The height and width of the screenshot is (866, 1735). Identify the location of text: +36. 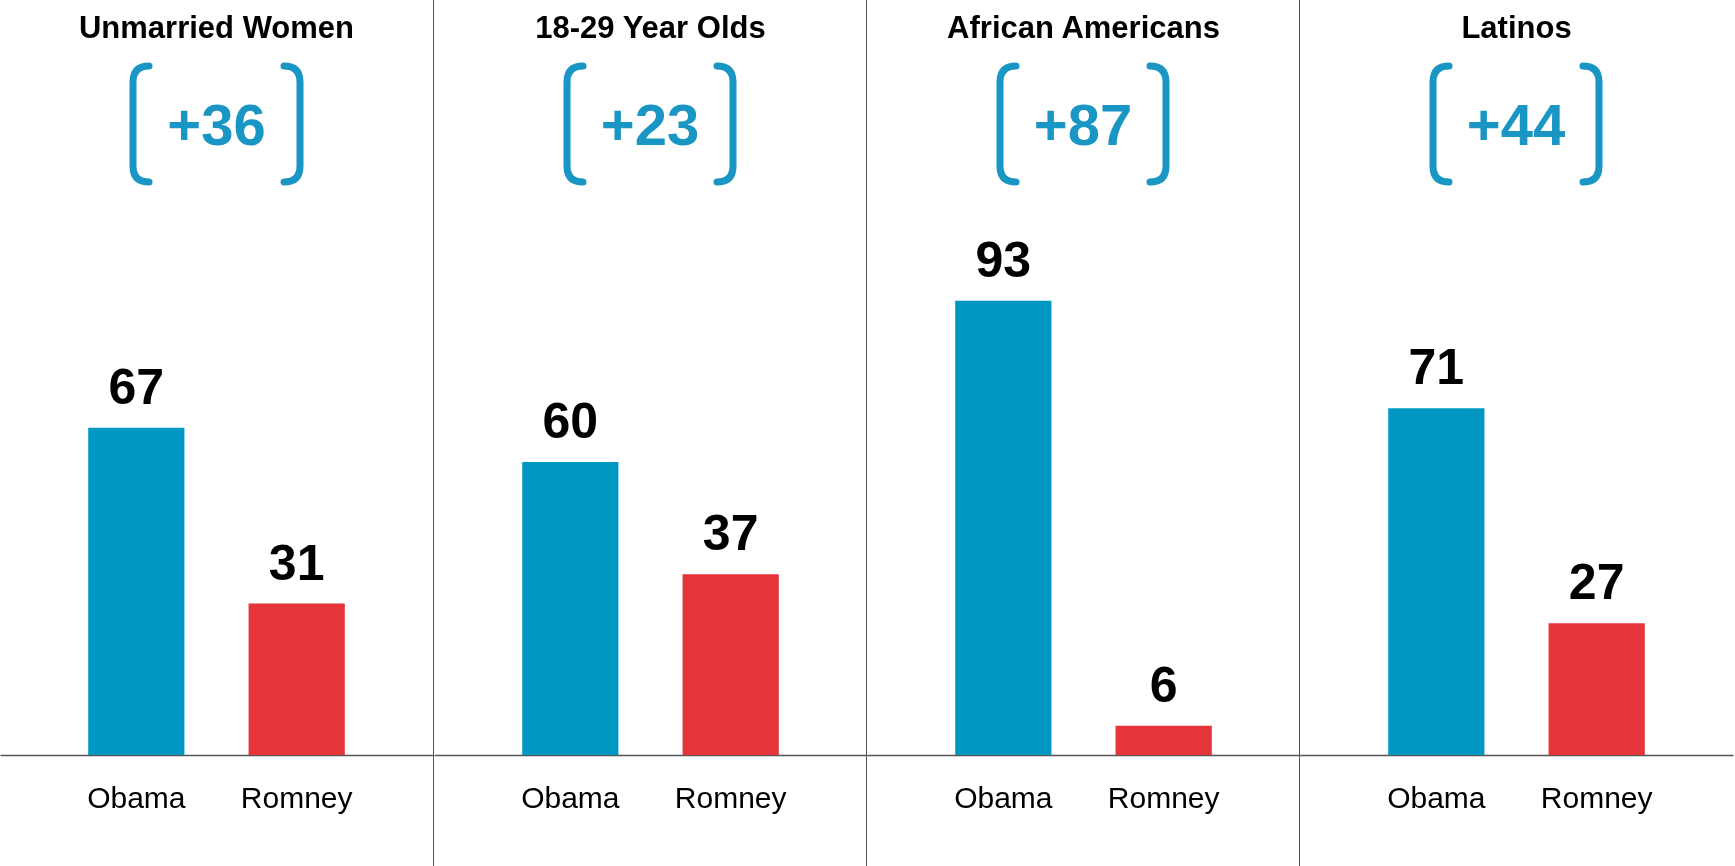
(216, 124).